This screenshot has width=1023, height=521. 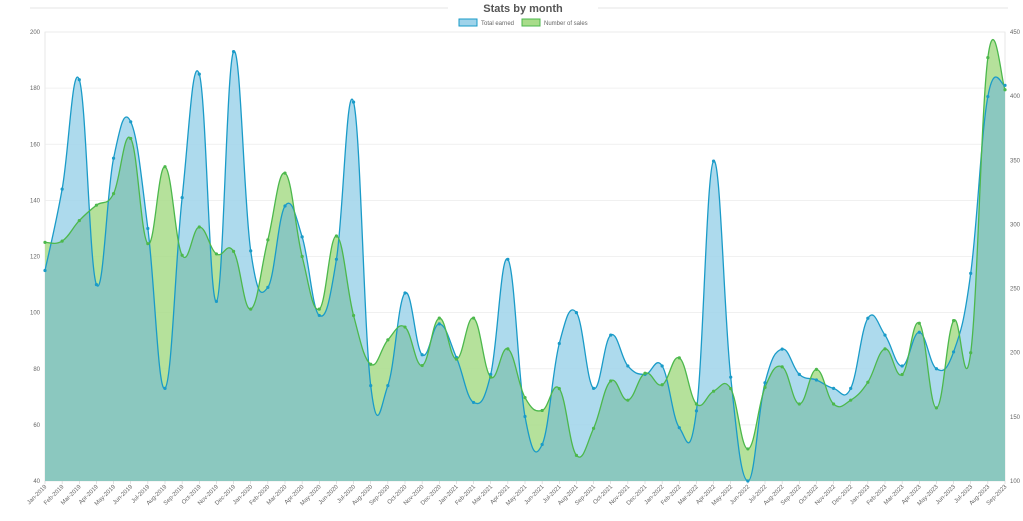 What do you see at coordinates (554, 22) in the screenshot?
I see `legend-item-number-of-sales: Number of sales` at bounding box center [554, 22].